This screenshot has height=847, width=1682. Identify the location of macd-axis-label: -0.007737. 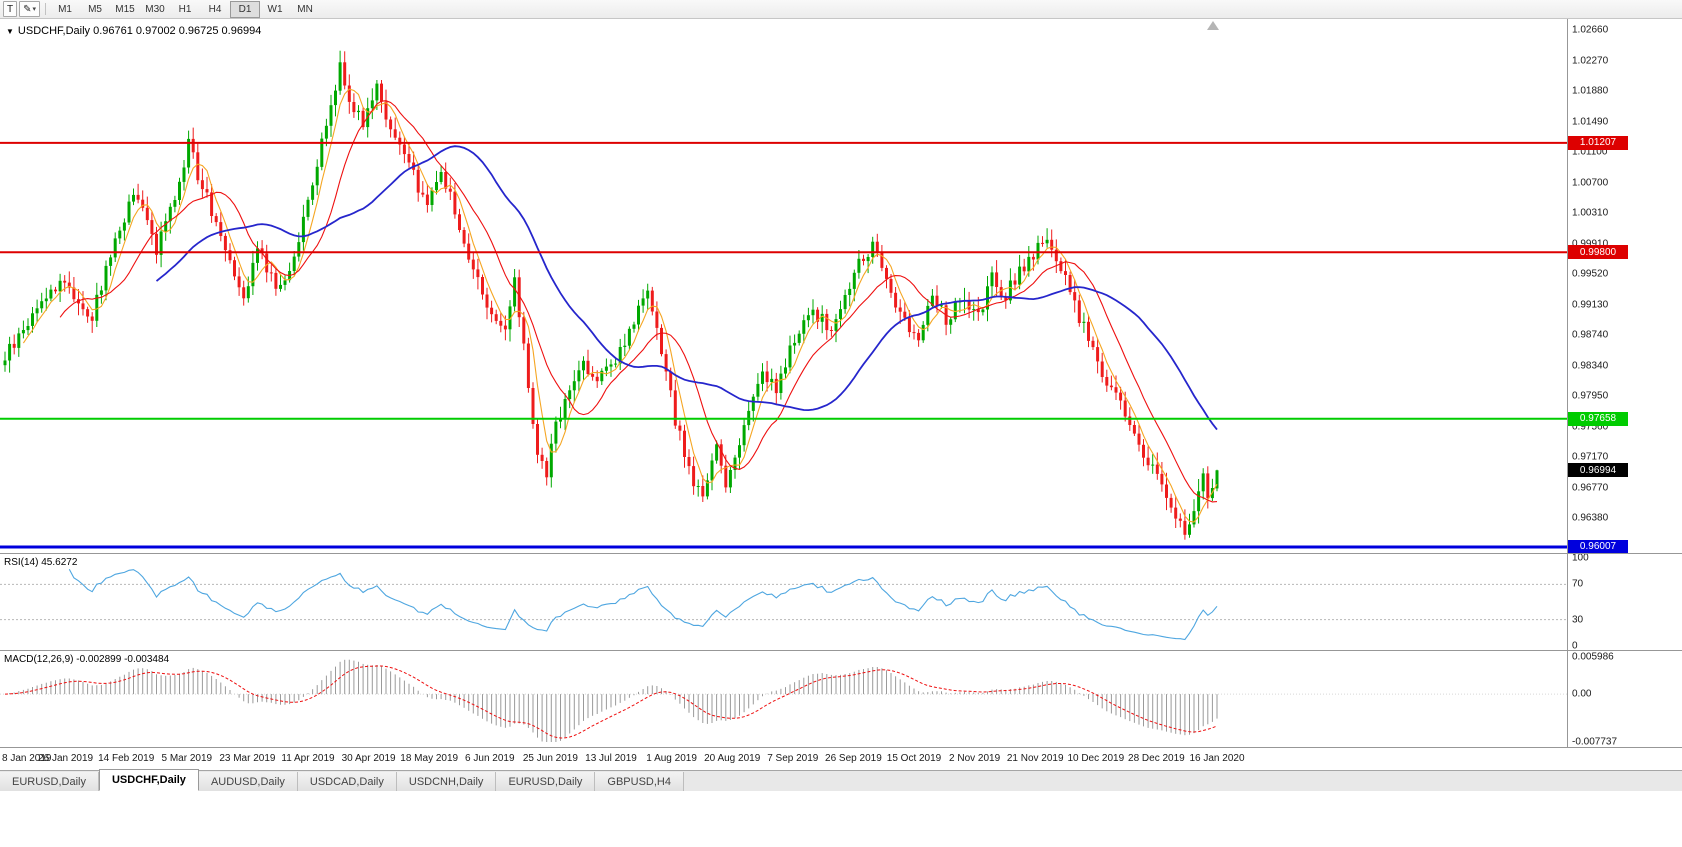
(1595, 742).